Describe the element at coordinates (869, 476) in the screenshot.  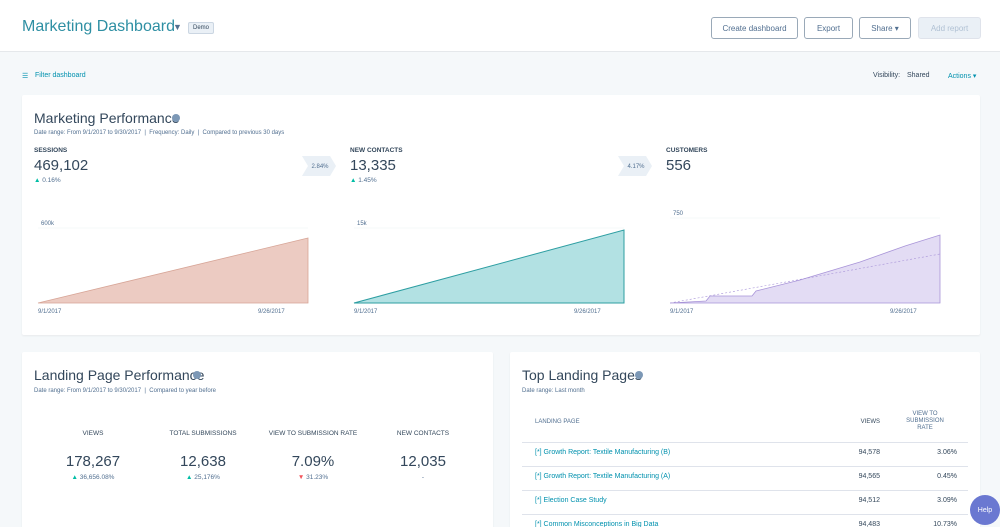
I see `views: 94,565` at that location.